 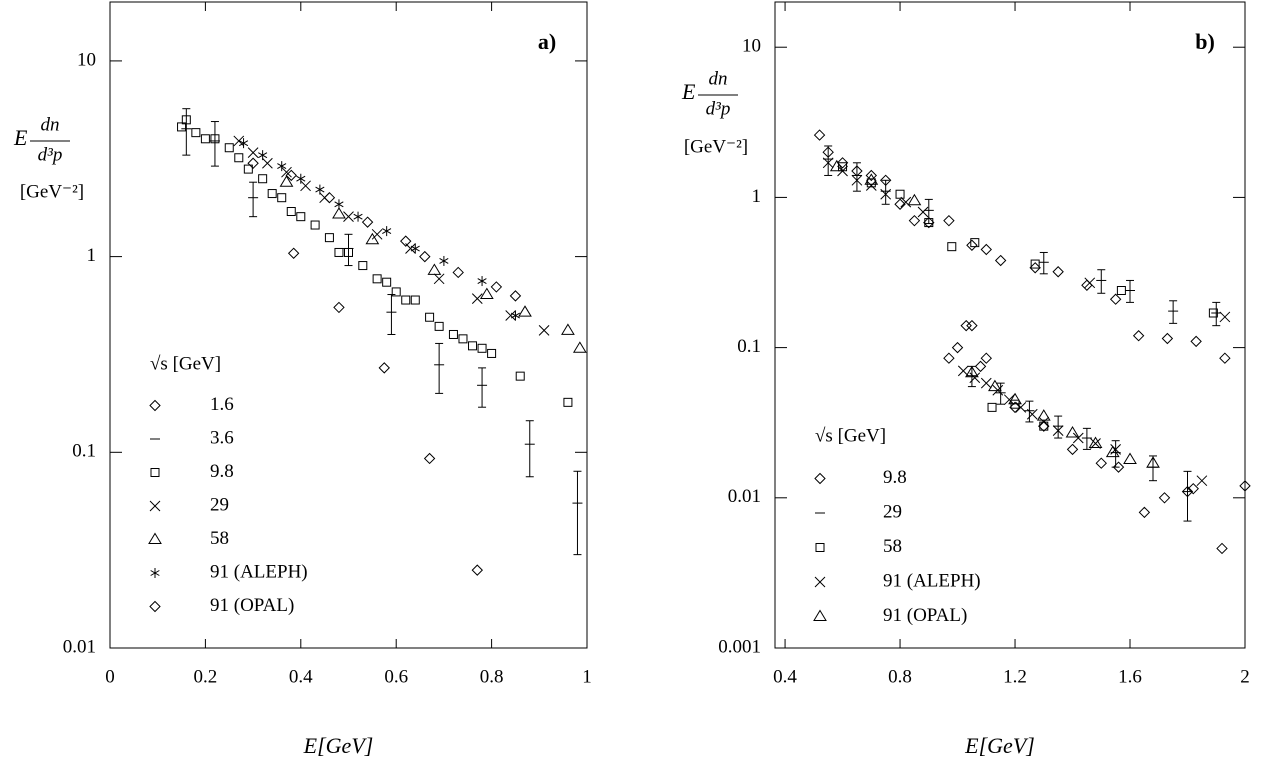 What do you see at coordinates (587, 676) in the screenshot?
I see `x-tick-label: 1` at bounding box center [587, 676].